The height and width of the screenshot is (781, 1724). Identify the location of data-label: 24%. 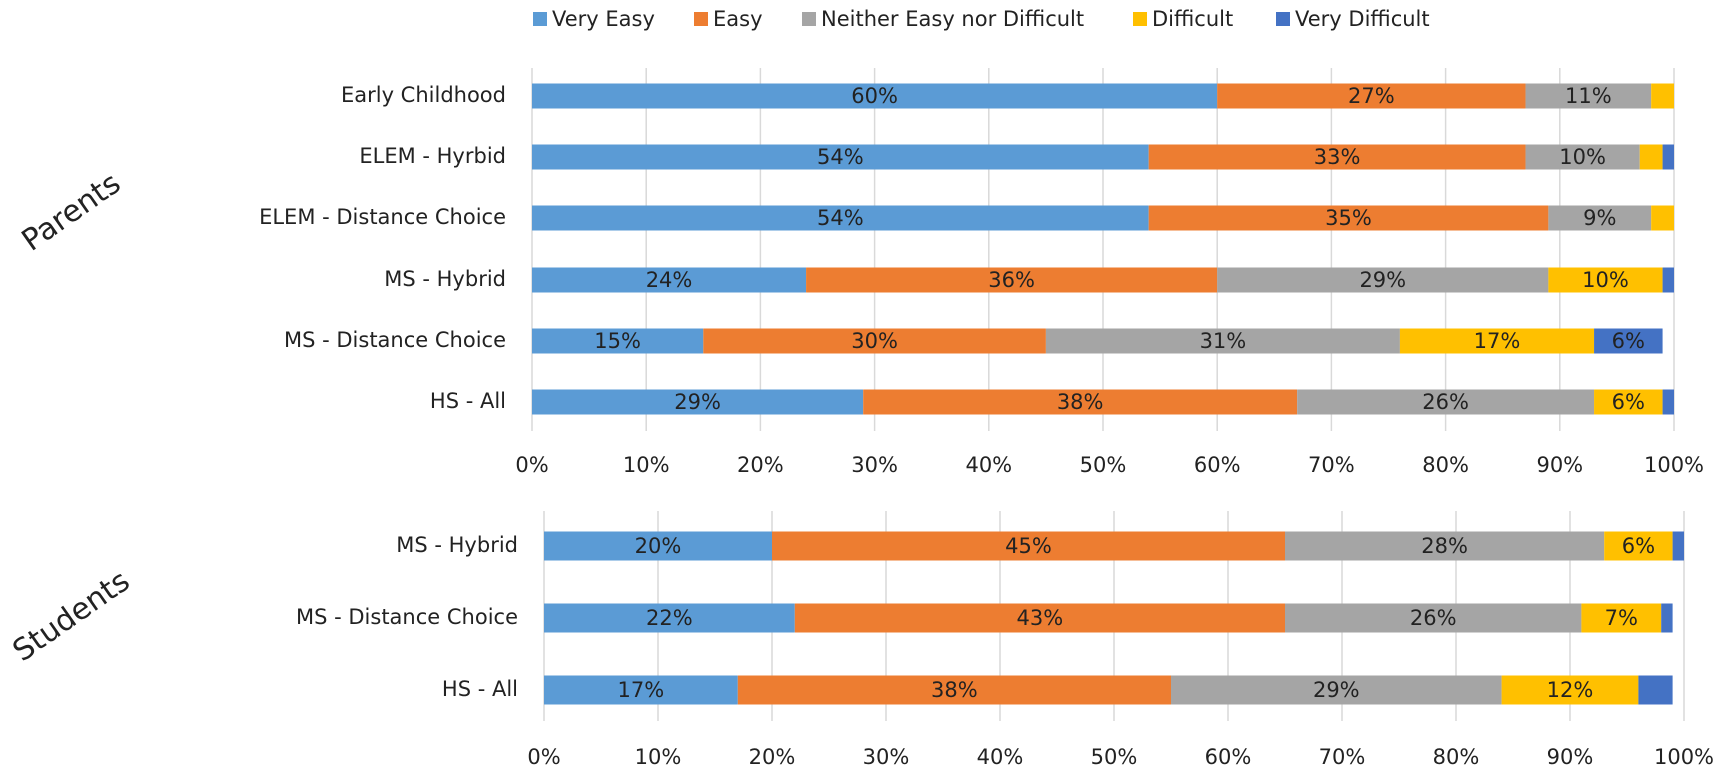
(669, 280).